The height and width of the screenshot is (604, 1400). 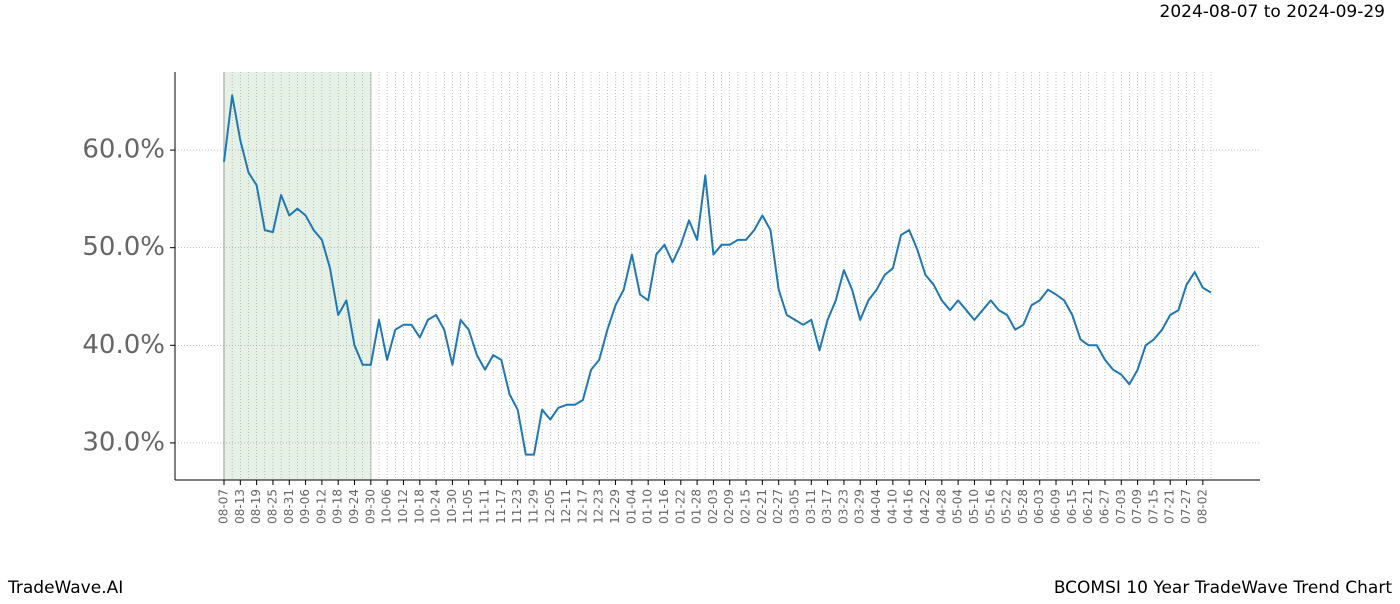 I want to click on x-tick-label: 11-17, so click(x=501, y=506).